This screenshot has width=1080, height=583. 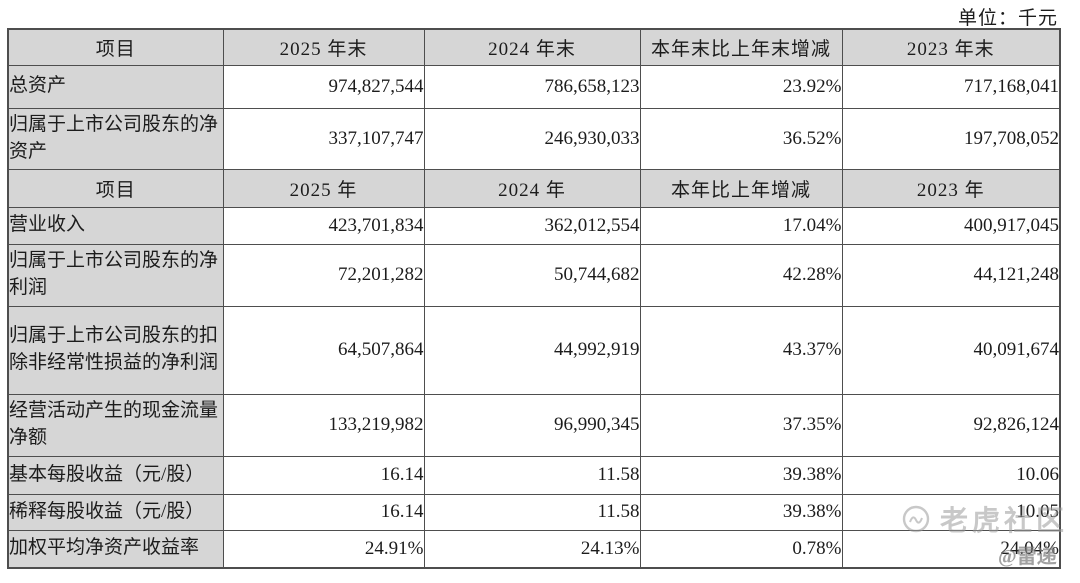 I want to click on cell-value: 72,201,282, so click(x=323, y=275).